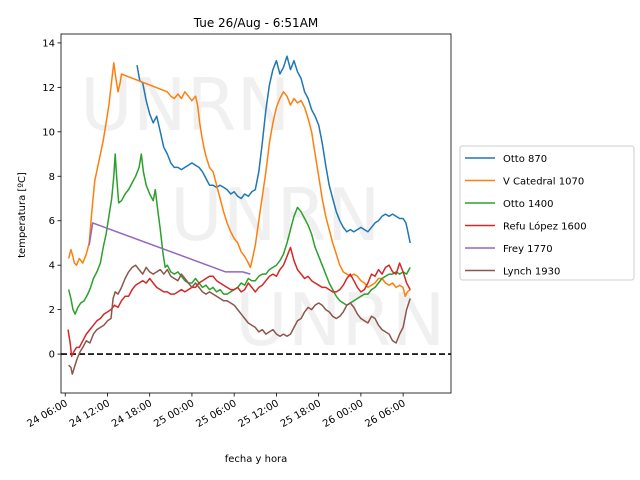 The height and width of the screenshot is (480, 640). I want to click on chart-title: Tue 26/Aug - 6:51AM, so click(256, 23).